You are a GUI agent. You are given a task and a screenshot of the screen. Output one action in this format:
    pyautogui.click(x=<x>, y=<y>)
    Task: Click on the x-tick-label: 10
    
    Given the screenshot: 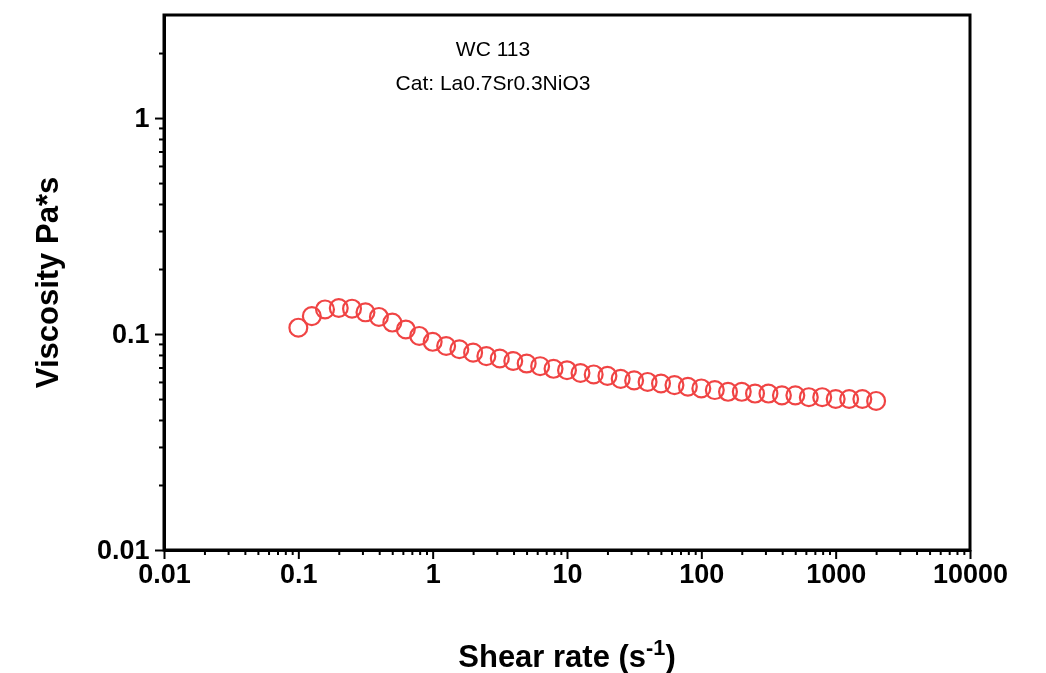 What is the action you would take?
    pyautogui.click(x=567, y=574)
    